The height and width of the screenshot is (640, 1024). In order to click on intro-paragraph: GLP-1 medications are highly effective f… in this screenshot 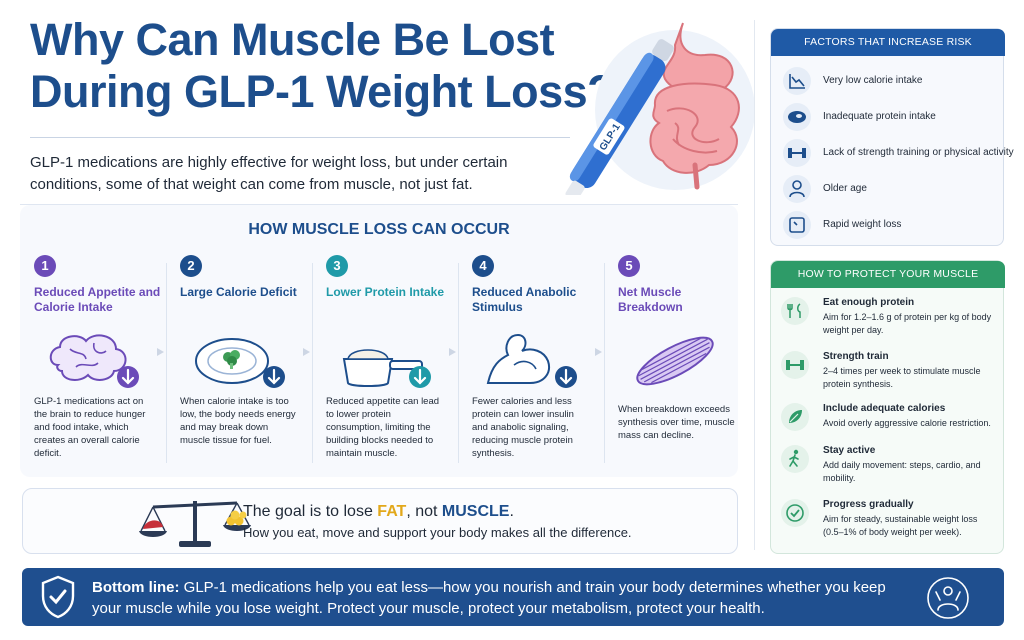, I will do `click(269, 173)`.